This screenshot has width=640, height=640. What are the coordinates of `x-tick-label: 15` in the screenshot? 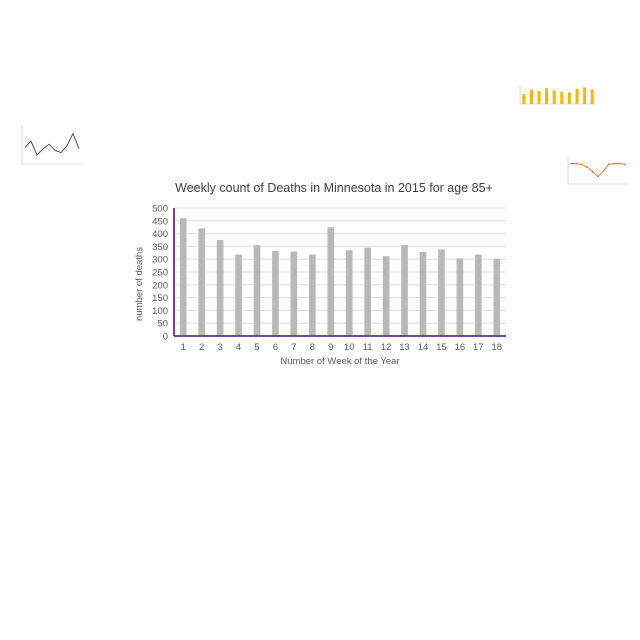 It's located at (441, 347).